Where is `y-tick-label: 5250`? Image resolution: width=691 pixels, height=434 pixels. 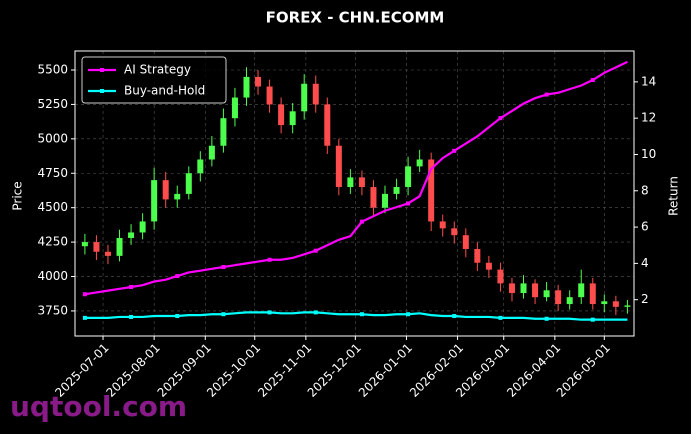 y-tick-label: 5250 is located at coordinates (52, 104).